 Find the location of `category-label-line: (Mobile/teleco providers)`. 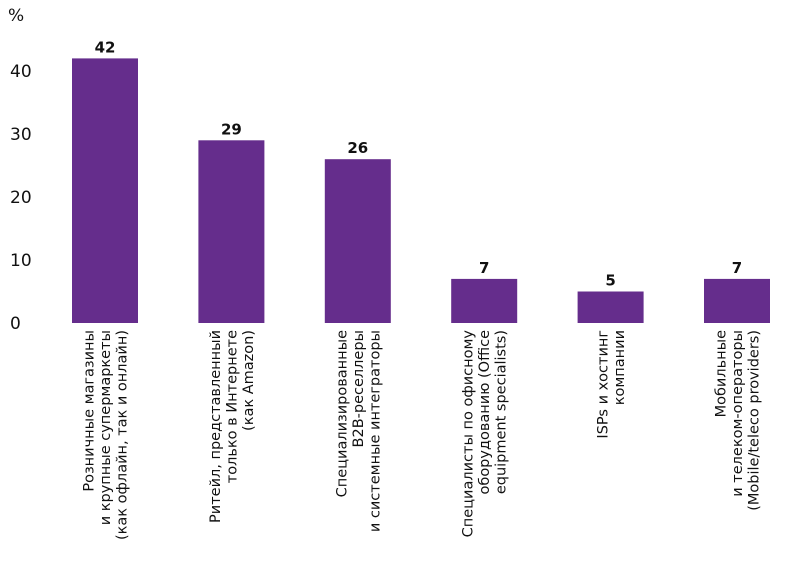

category-label-line: (Mobile/teleco providers) is located at coordinates (755, 420).